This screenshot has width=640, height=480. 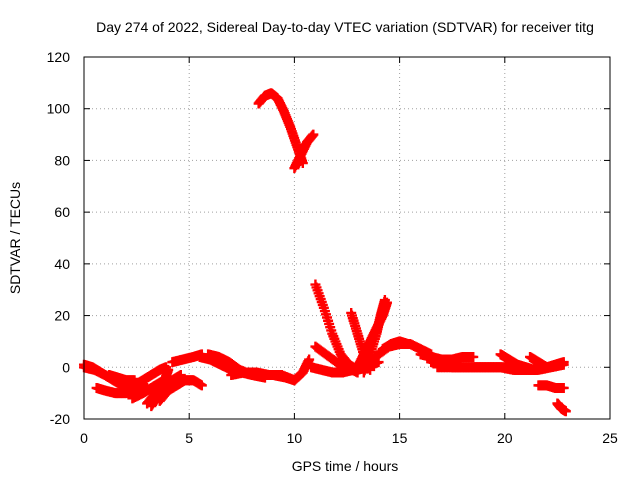 I want to click on x-tick-label: 0, so click(x=84, y=438).